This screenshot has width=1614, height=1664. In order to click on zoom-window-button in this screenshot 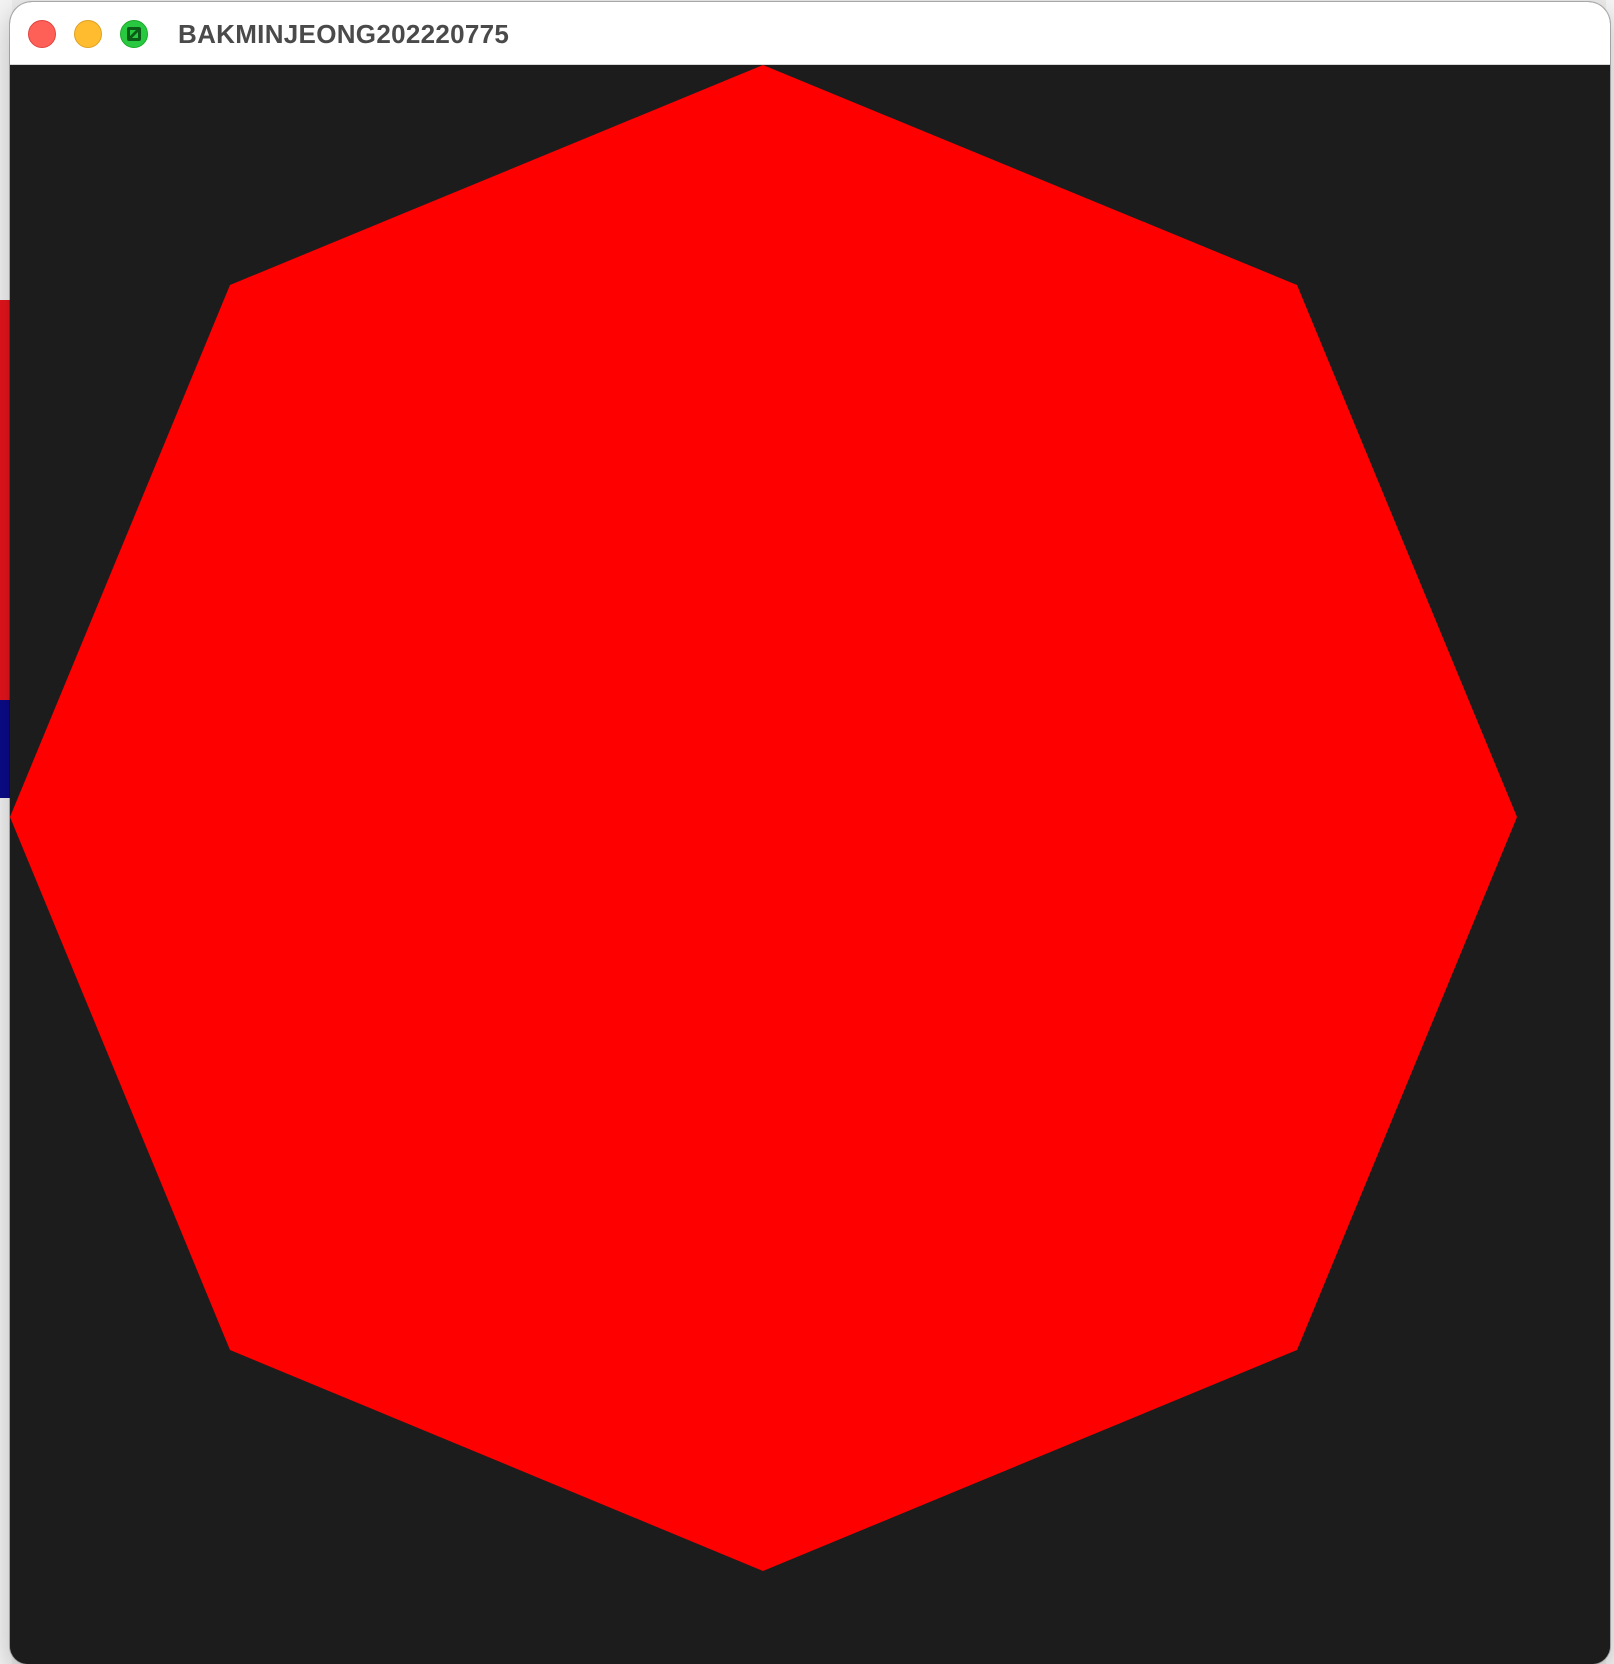, I will do `click(134, 34)`.